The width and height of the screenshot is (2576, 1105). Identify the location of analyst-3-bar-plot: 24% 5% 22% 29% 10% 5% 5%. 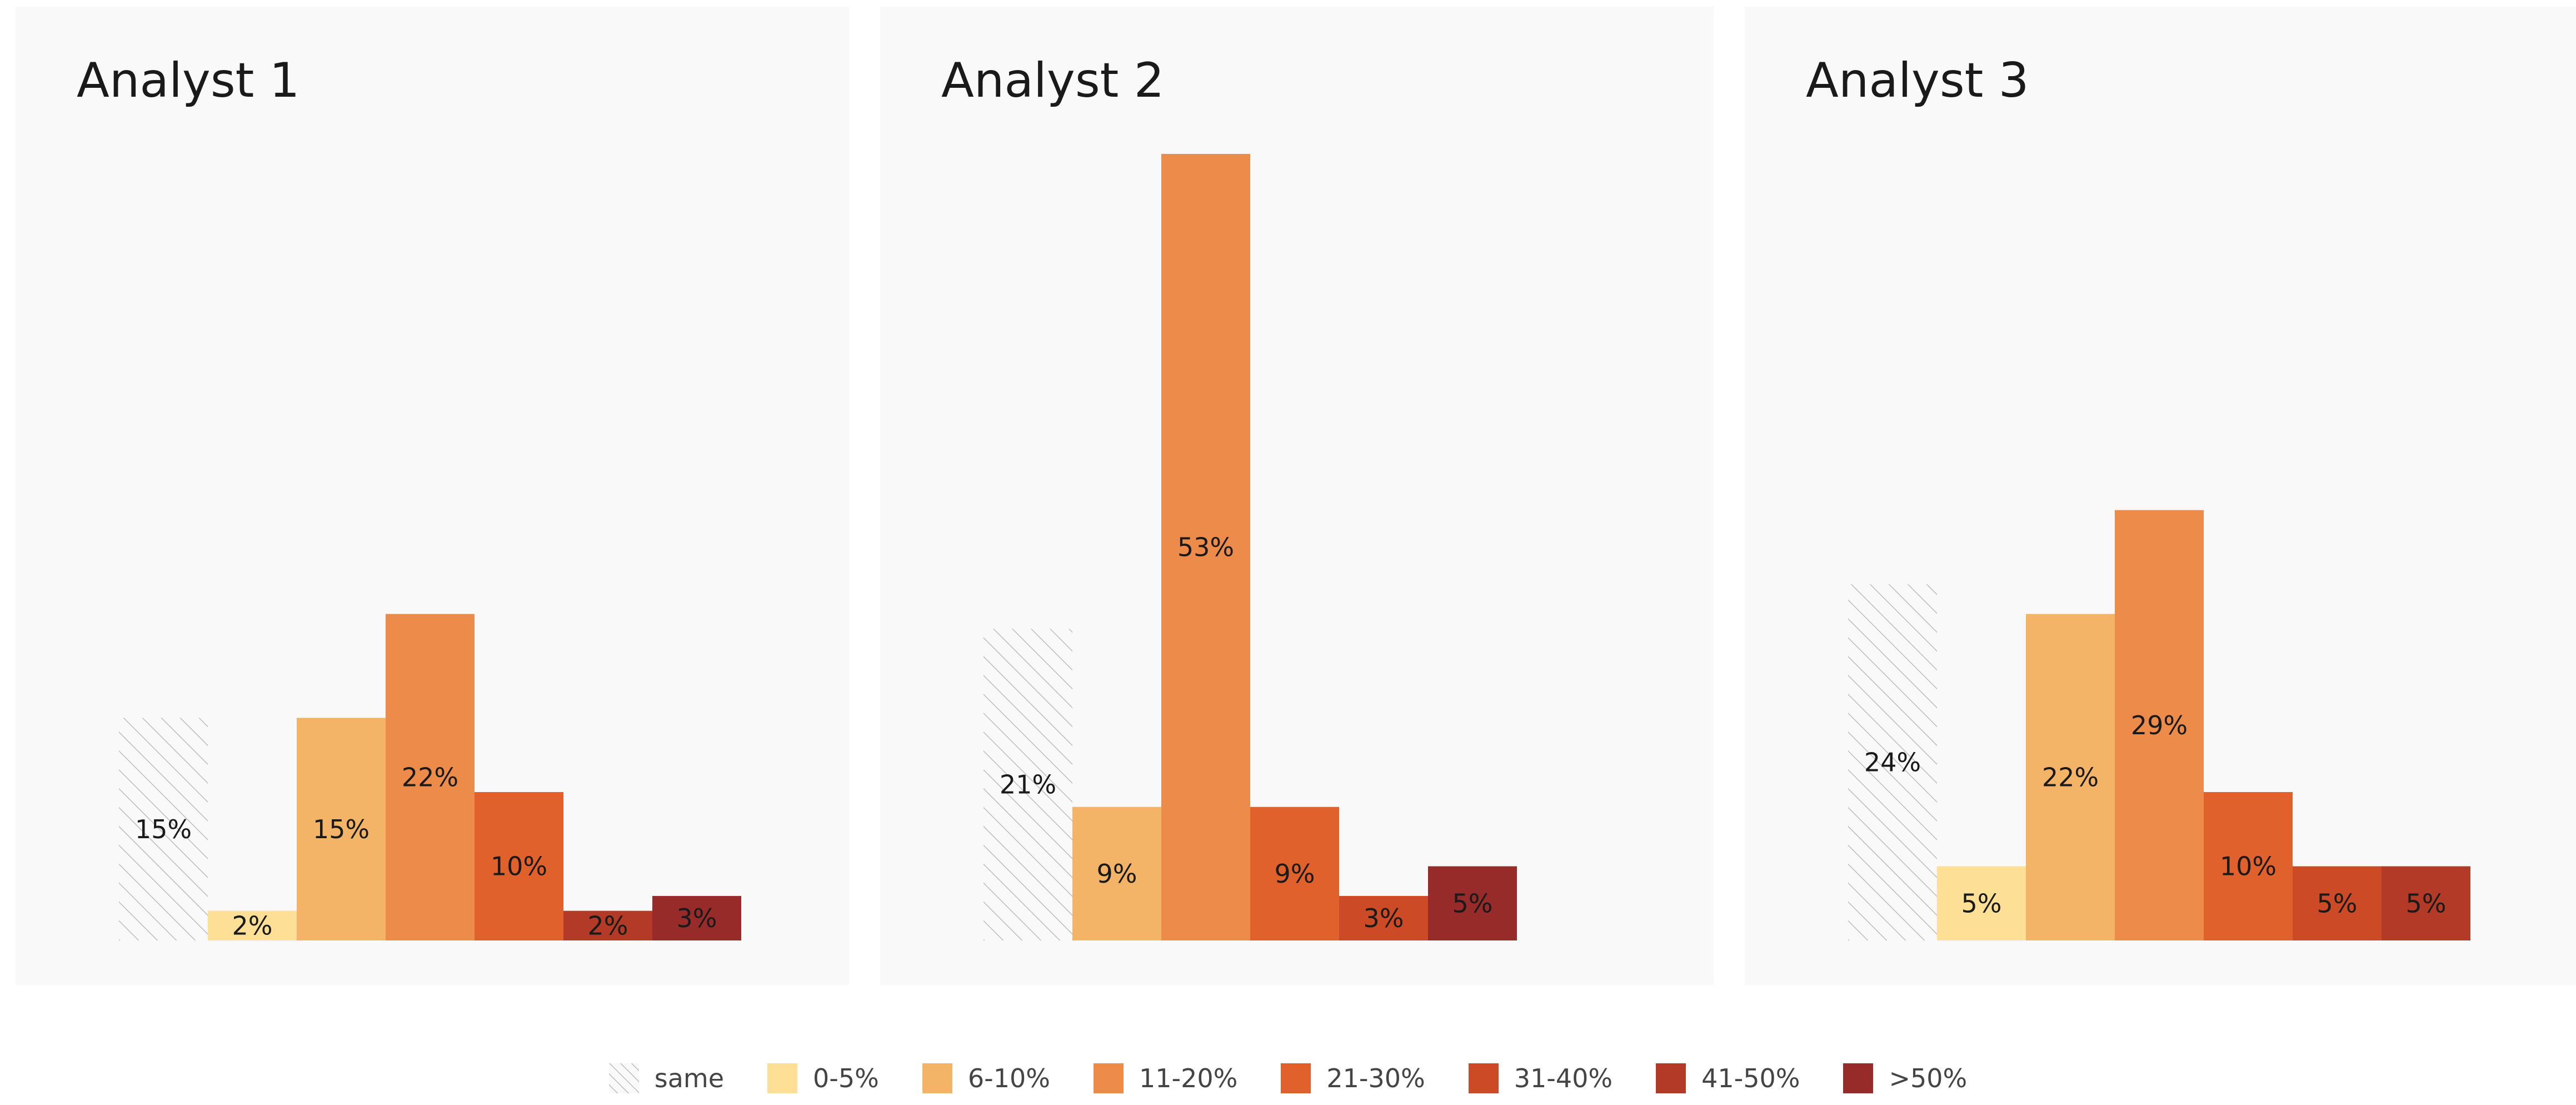
(2159, 725).